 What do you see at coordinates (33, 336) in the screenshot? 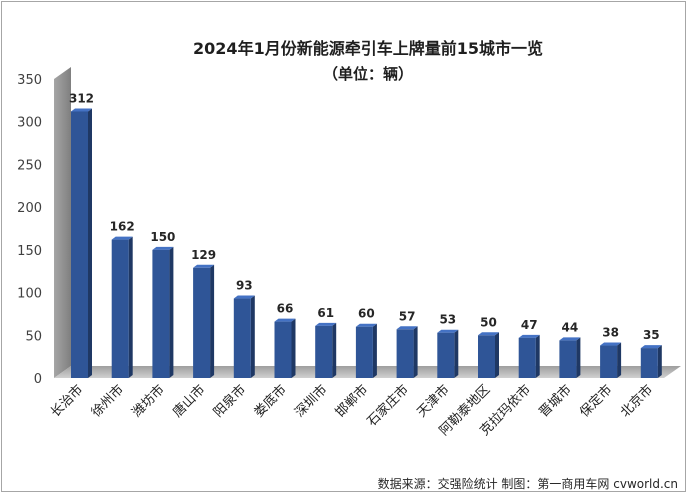
I see `y-tick-label-1: 50` at bounding box center [33, 336].